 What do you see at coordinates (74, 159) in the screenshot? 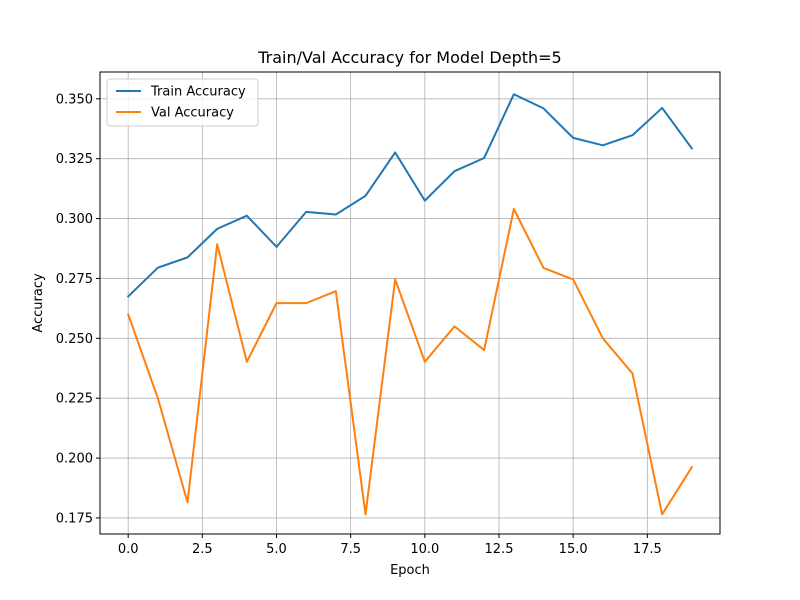
I see `y-tick-label: 0.325` at bounding box center [74, 159].